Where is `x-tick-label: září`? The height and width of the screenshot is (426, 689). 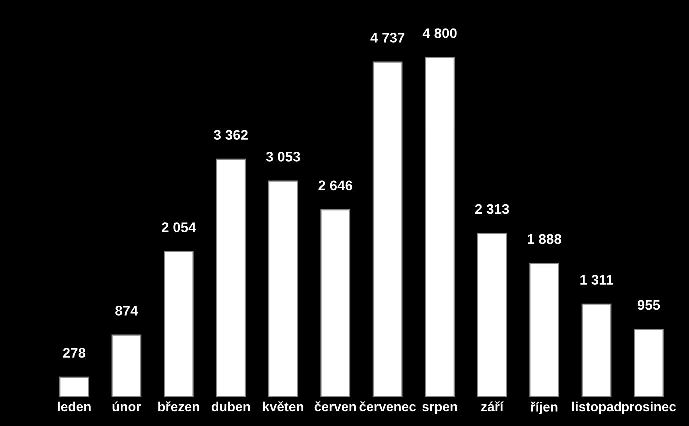
x-tick-label: září is located at coordinates (492, 407).